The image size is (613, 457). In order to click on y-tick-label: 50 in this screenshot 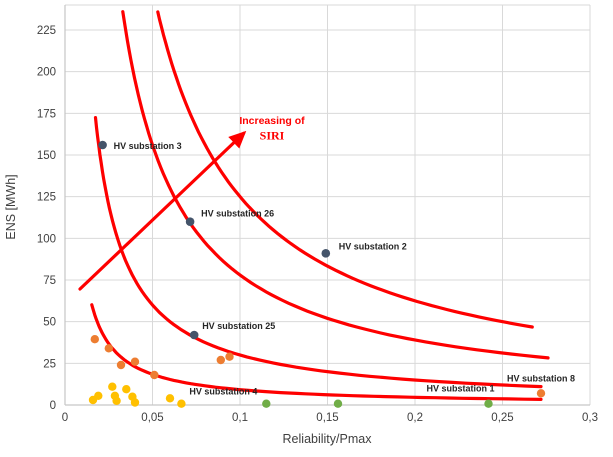, I will do `click(49, 323)`.